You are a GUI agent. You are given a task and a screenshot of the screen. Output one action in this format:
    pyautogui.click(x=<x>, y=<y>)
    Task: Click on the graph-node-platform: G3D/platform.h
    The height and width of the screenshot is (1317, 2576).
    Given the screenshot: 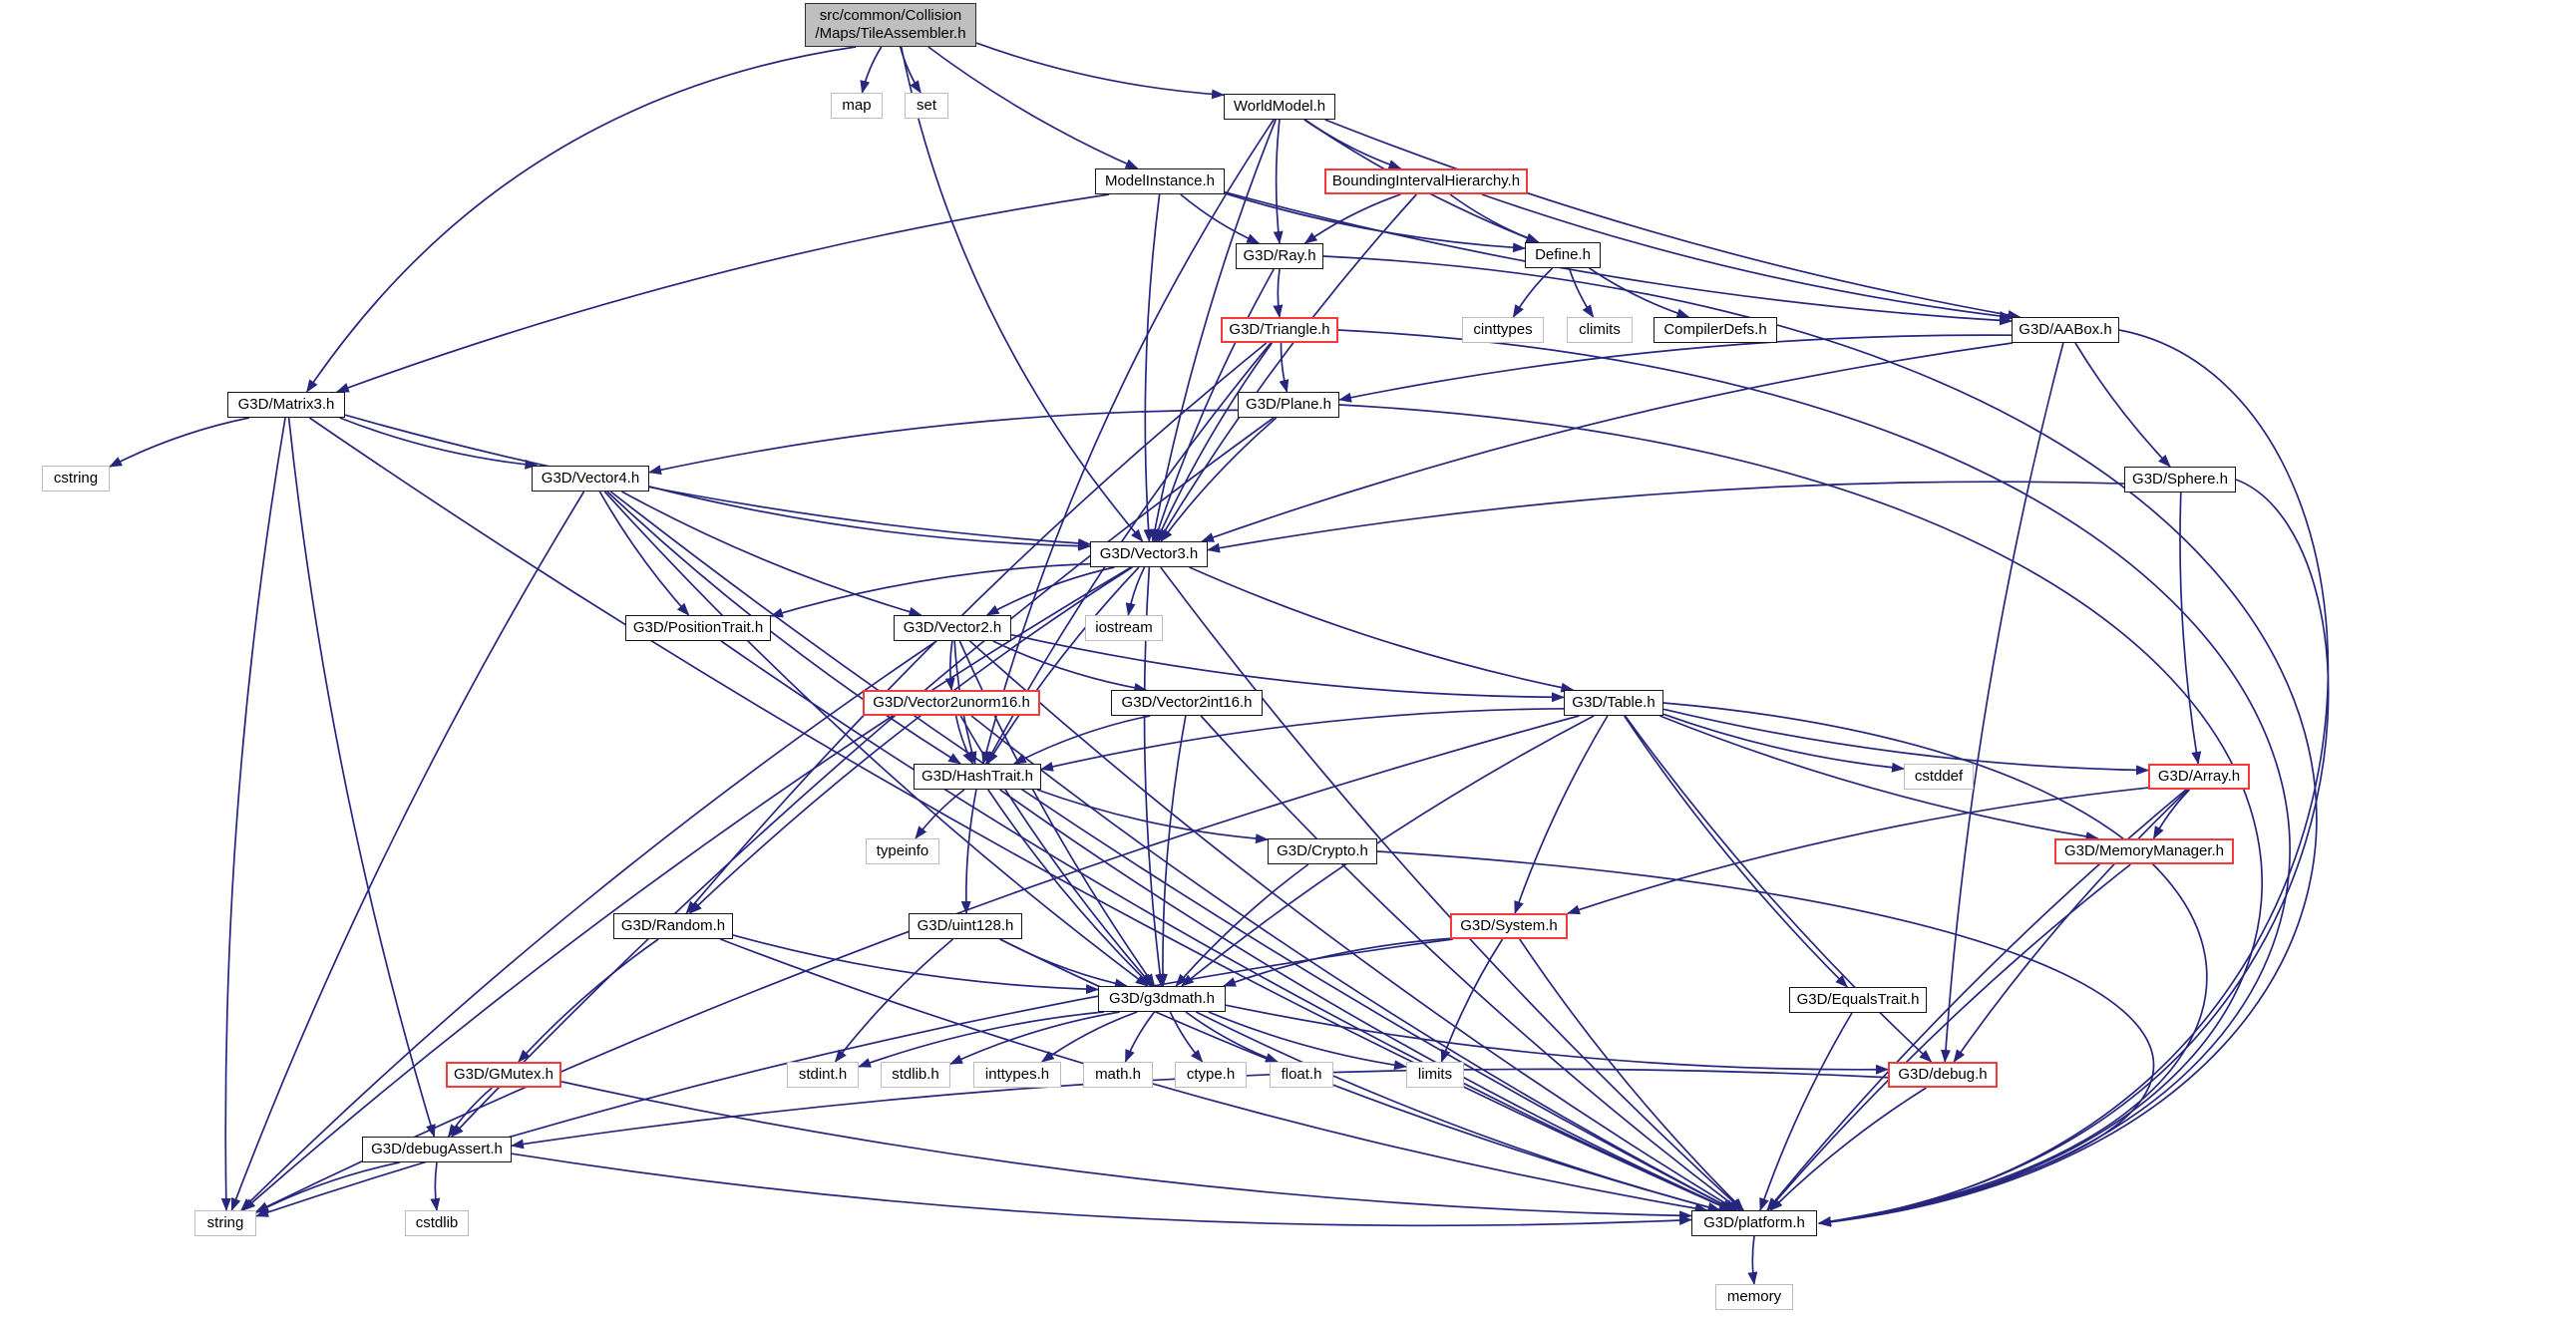 What is the action you would take?
    pyautogui.click(x=1754, y=1223)
    